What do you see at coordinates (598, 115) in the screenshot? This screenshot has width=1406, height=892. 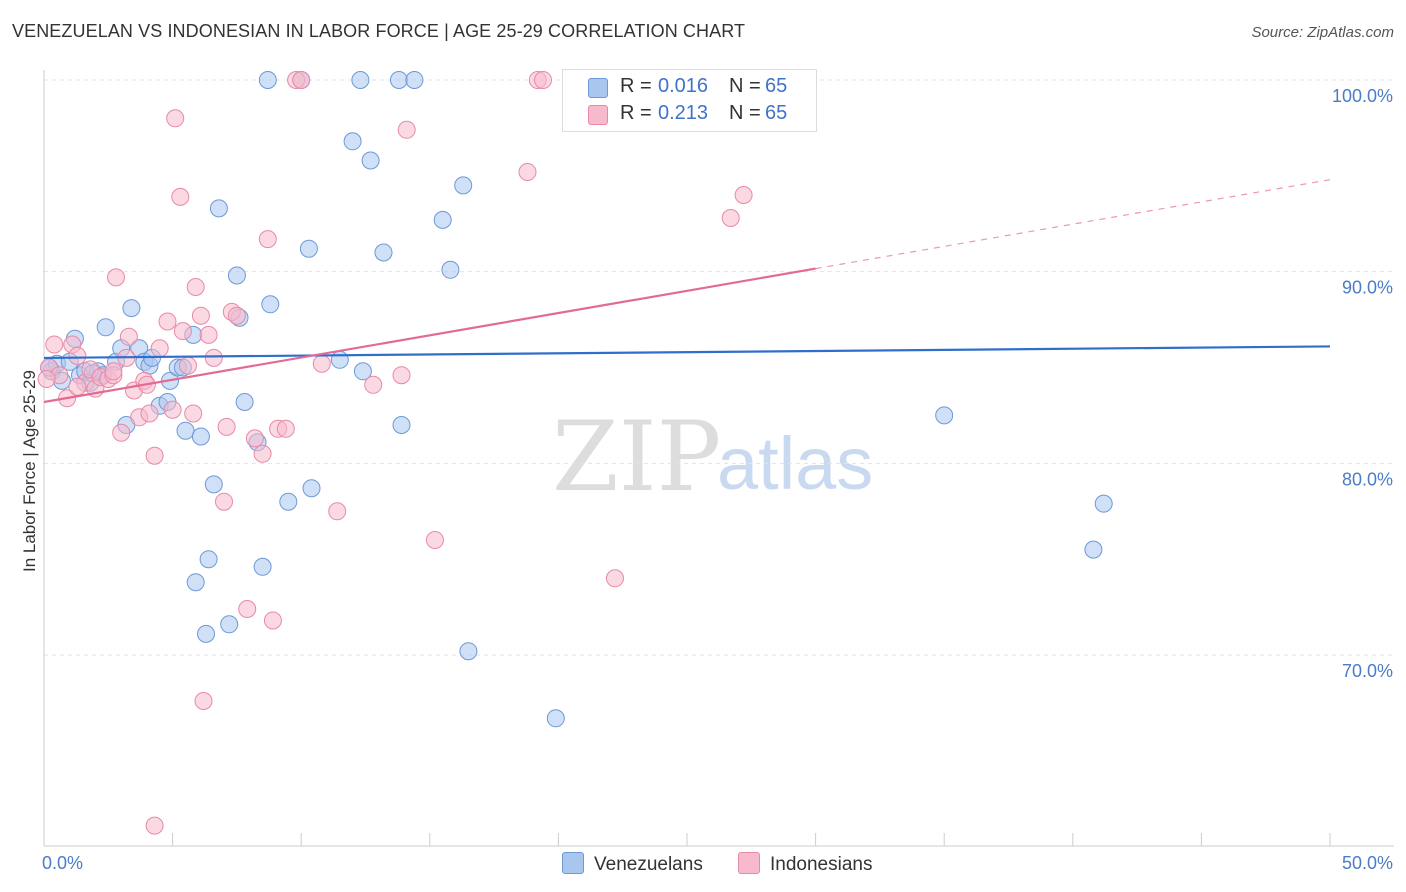 I see `legend-swatch-indonesians` at bounding box center [598, 115].